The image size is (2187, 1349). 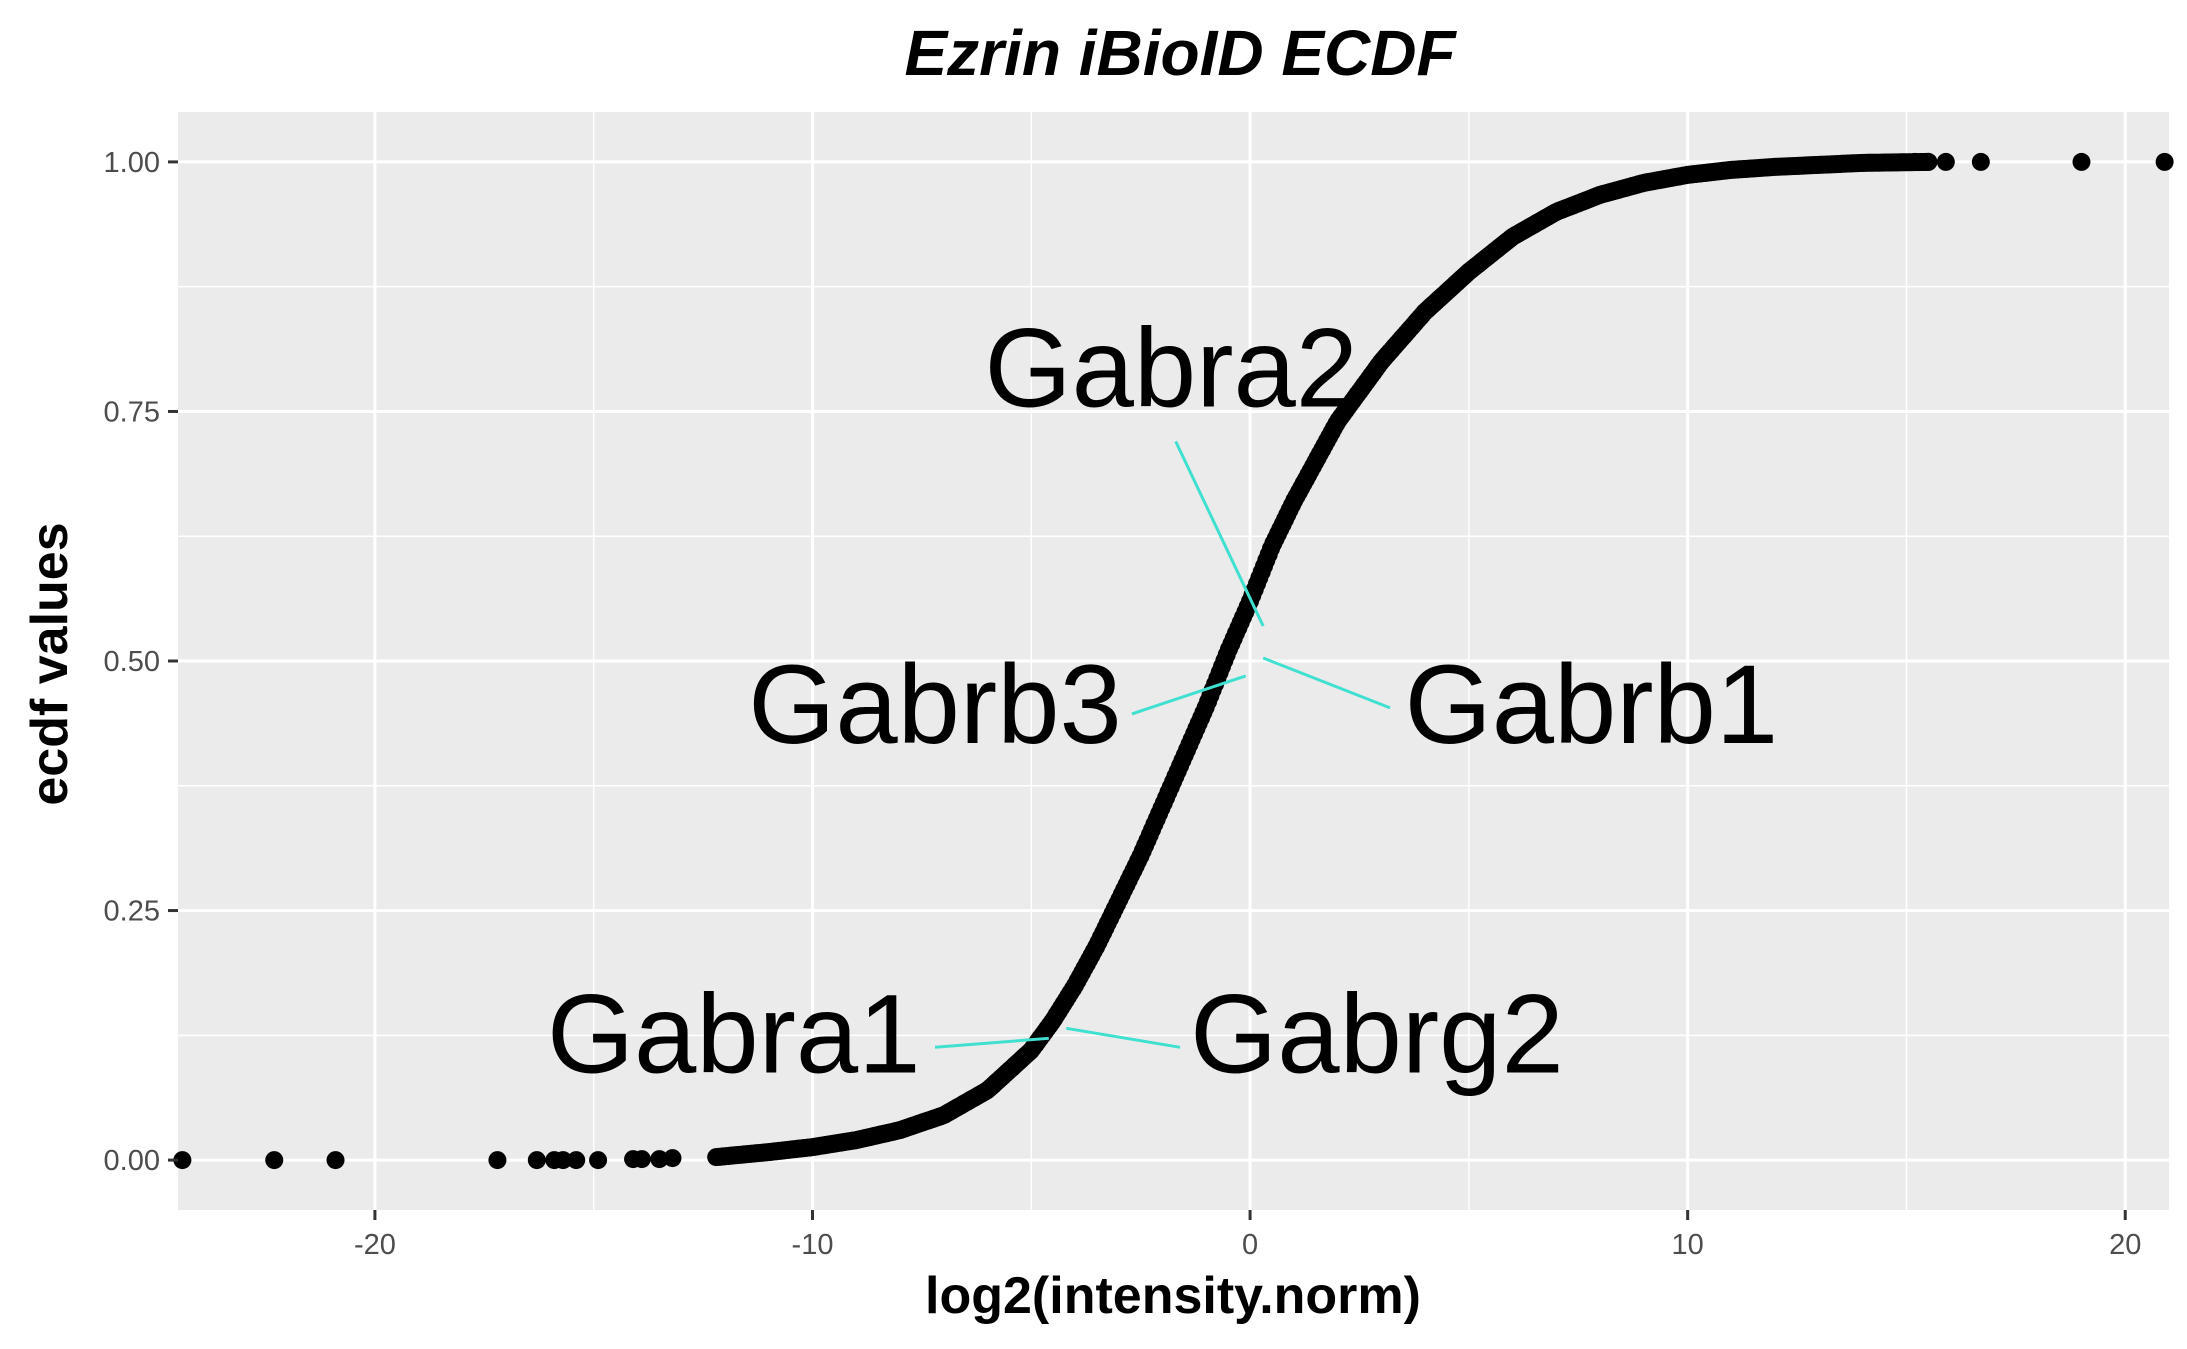 I want to click on y-axis: 0.00 0.25 0.50 0.75 1.00, so click(x=141, y=662).